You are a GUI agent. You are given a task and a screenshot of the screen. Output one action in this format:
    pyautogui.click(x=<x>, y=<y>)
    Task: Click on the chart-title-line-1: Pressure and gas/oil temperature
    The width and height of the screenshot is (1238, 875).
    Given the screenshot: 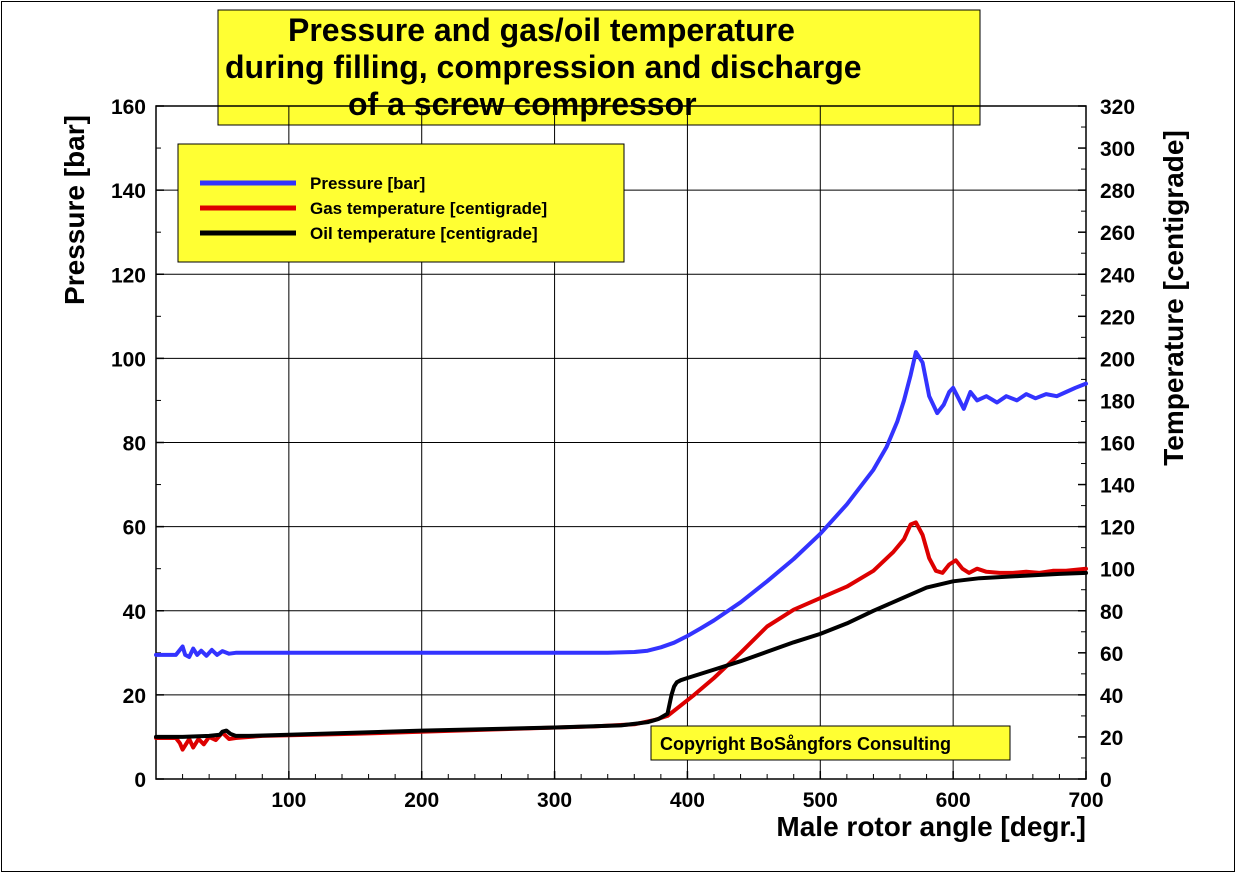 What is the action you would take?
    pyautogui.click(x=541, y=30)
    